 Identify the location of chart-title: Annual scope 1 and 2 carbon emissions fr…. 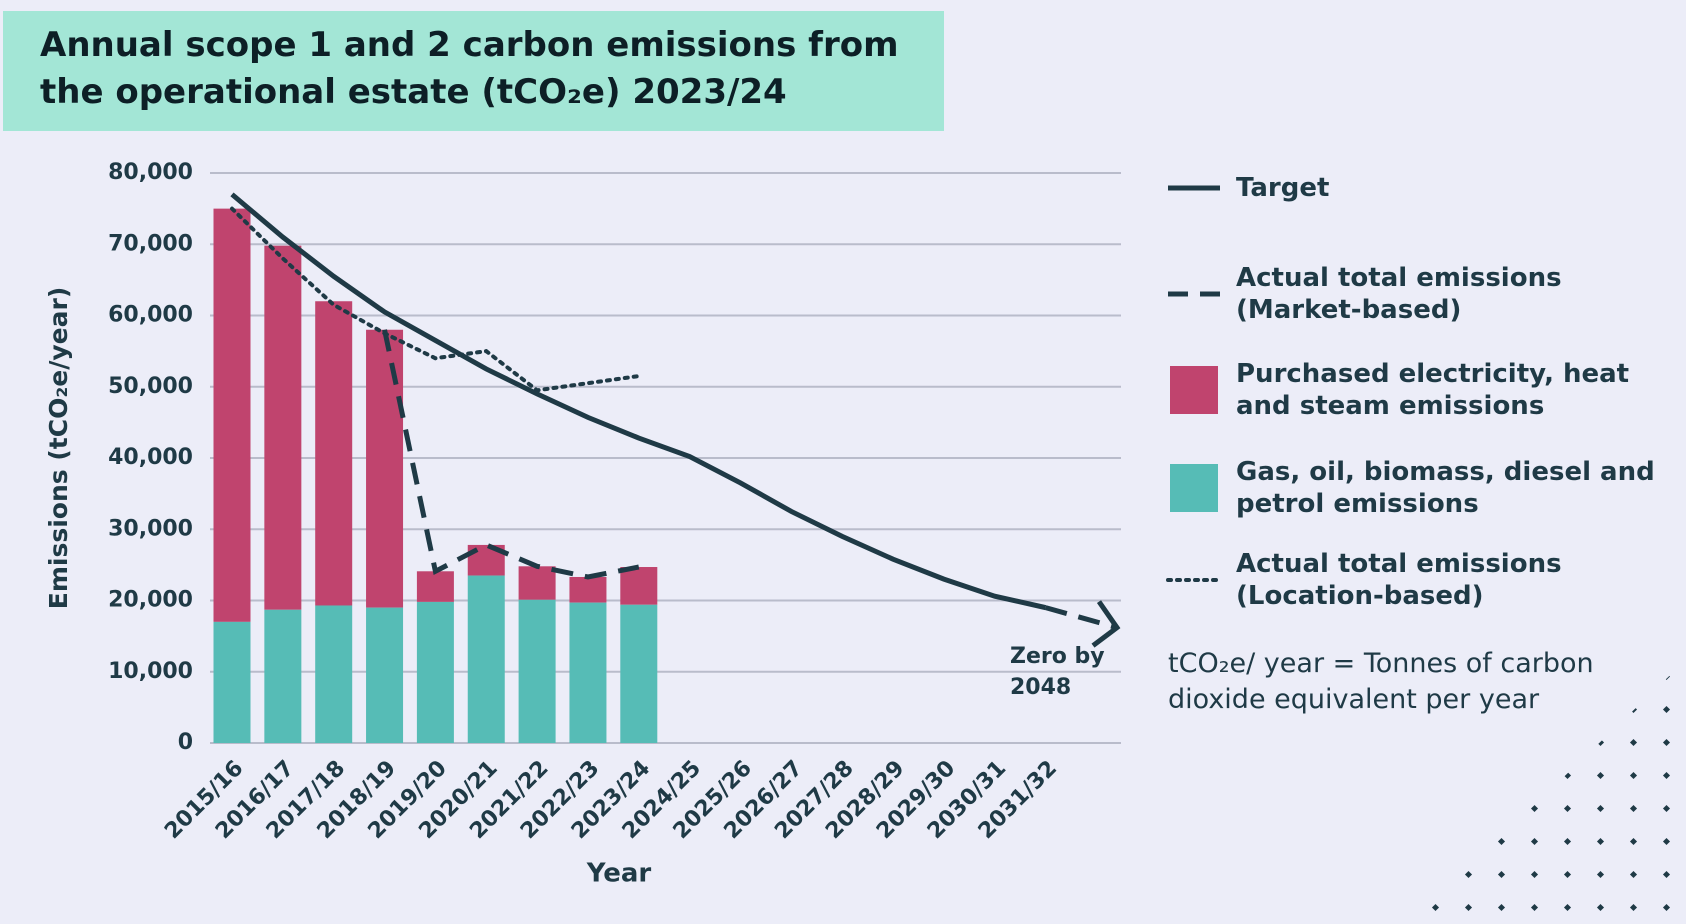
(469, 68).